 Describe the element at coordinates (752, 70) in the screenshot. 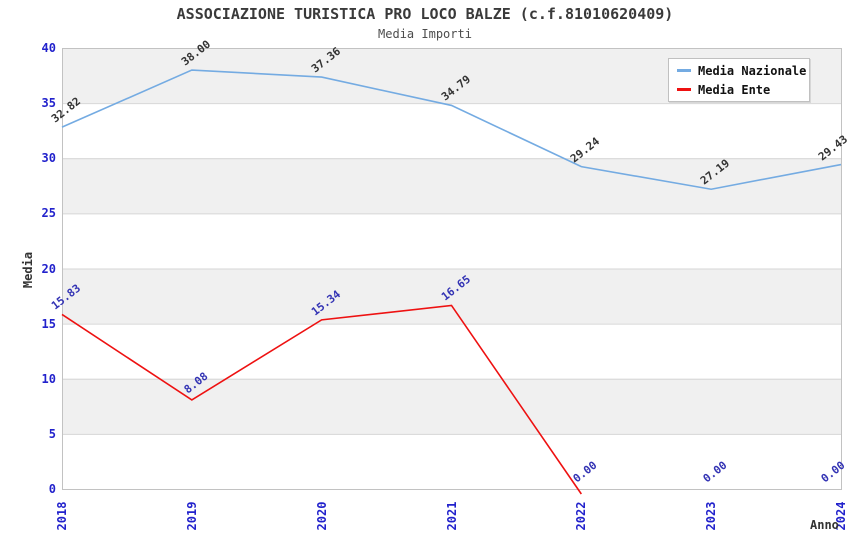

I see `legend-label: Media Nazionale` at that location.